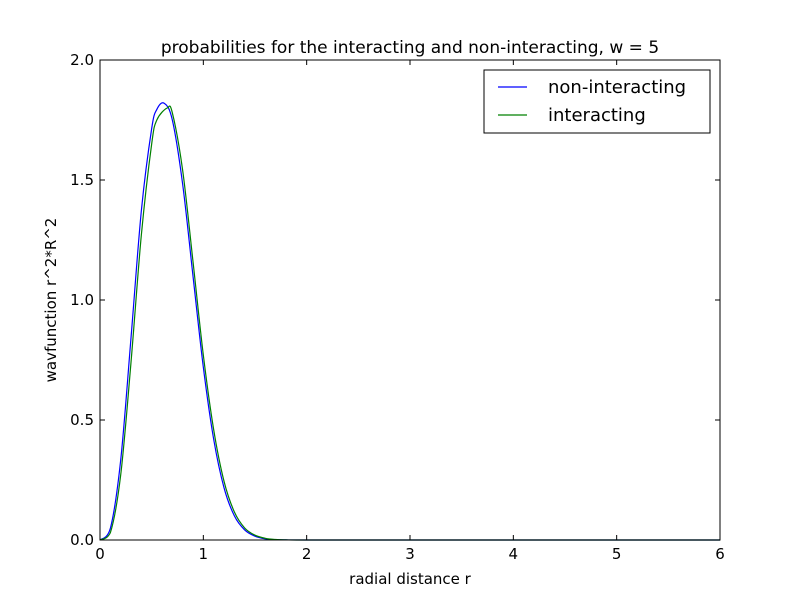 This screenshot has width=800, height=600. What do you see at coordinates (82, 420) in the screenshot?
I see `y-tick-label: 0.5` at bounding box center [82, 420].